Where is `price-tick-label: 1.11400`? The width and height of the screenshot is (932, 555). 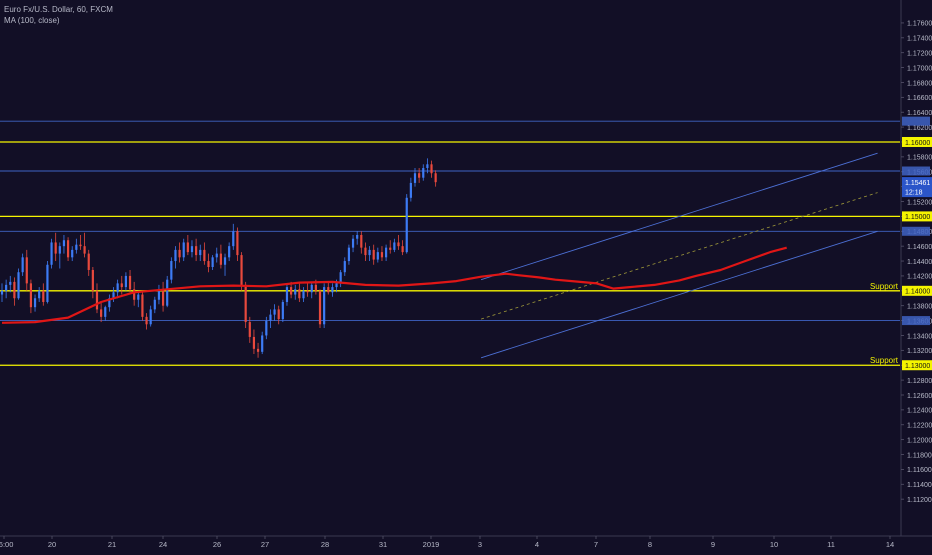
price-tick-label: 1.11400 is located at coordinates (919, 485).